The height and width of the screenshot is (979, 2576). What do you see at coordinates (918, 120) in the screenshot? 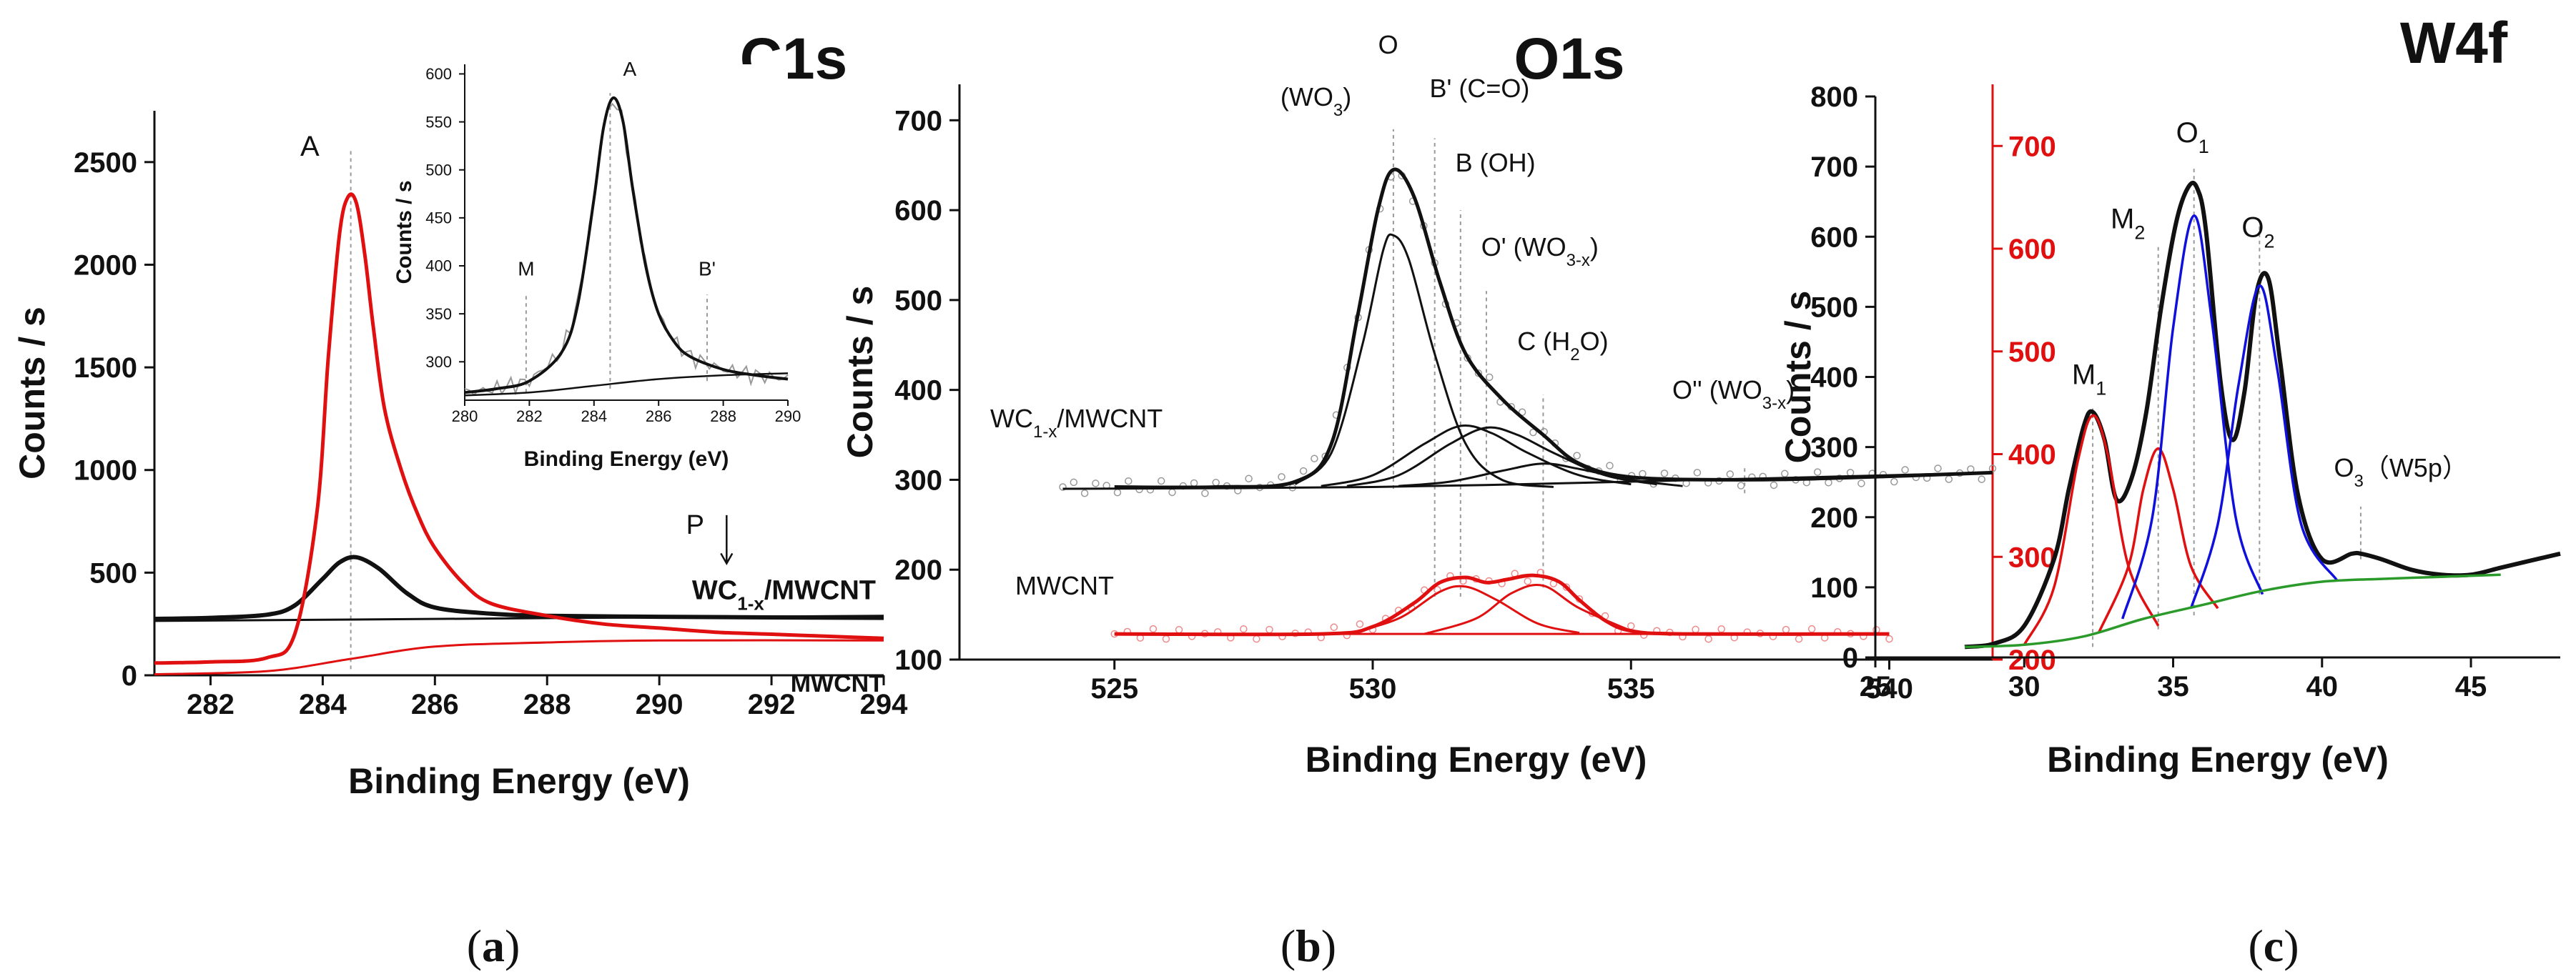
I see `b-y-tick-label: 700` at bounding box center [918, 120].